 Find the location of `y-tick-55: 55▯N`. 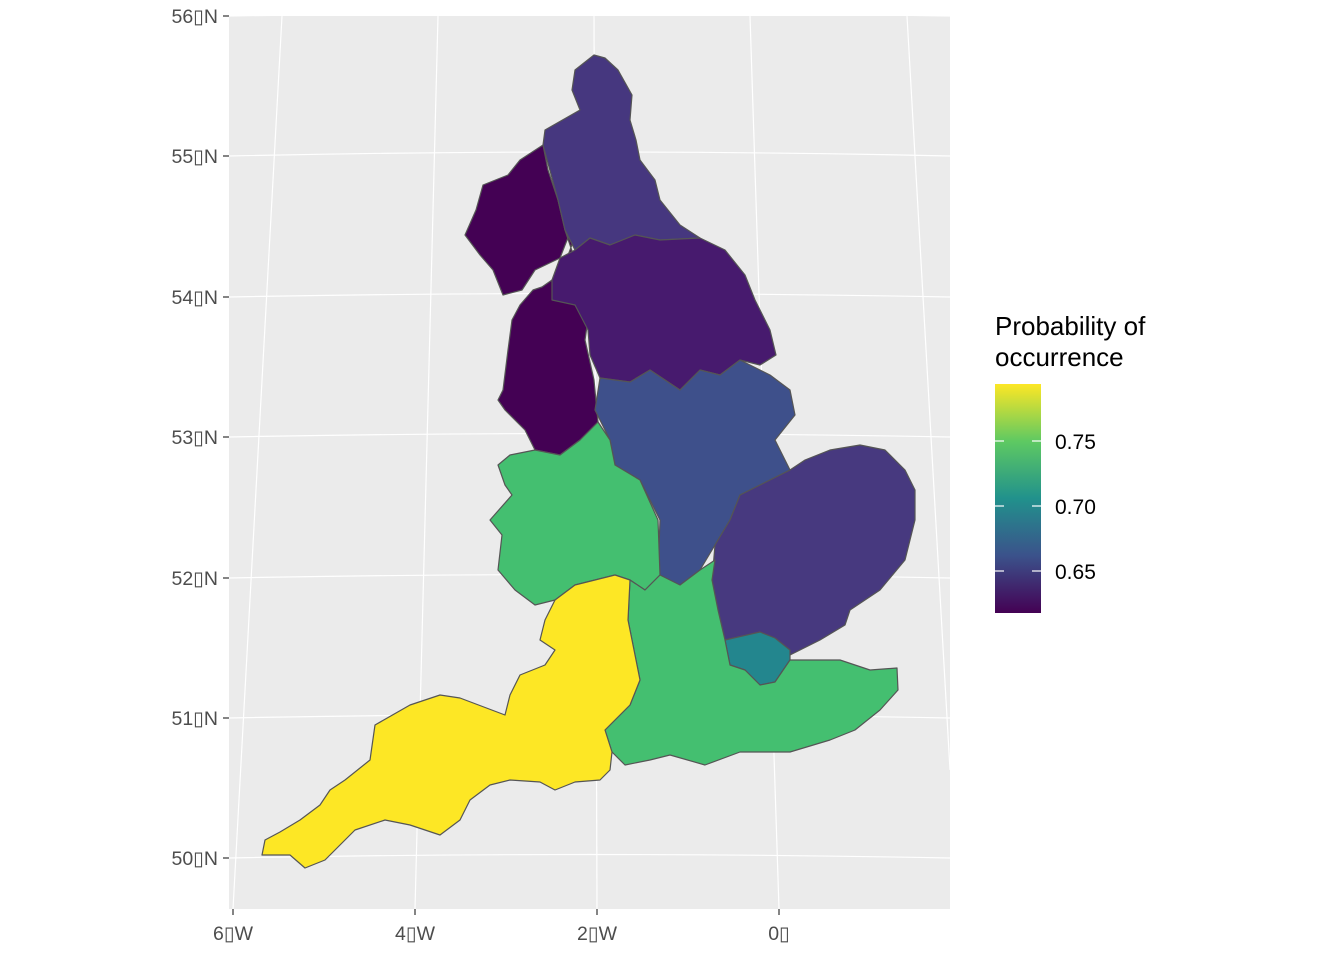

y-tick-55: 55▯N is located at coordinates (200, 157).